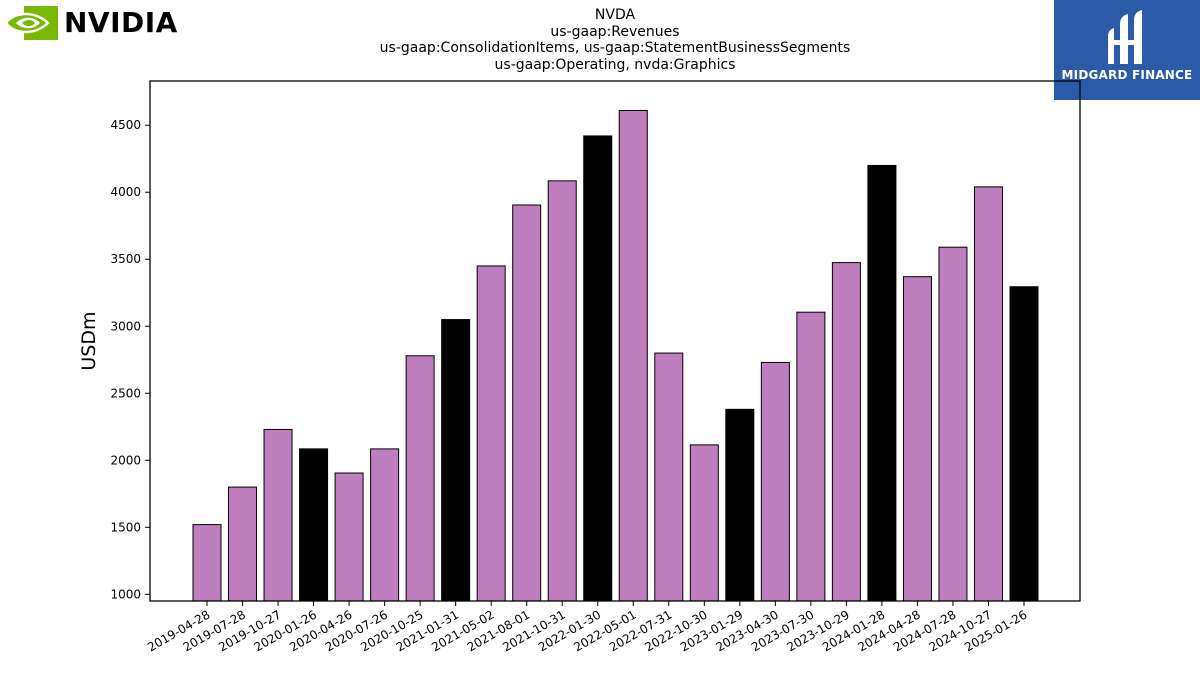 This screenshot has width=1200, height=675. What do you see at coordinates (1127, 40) in the screenshot?
I see `midgard-mark-icon` at bounding box center [1127, 40].